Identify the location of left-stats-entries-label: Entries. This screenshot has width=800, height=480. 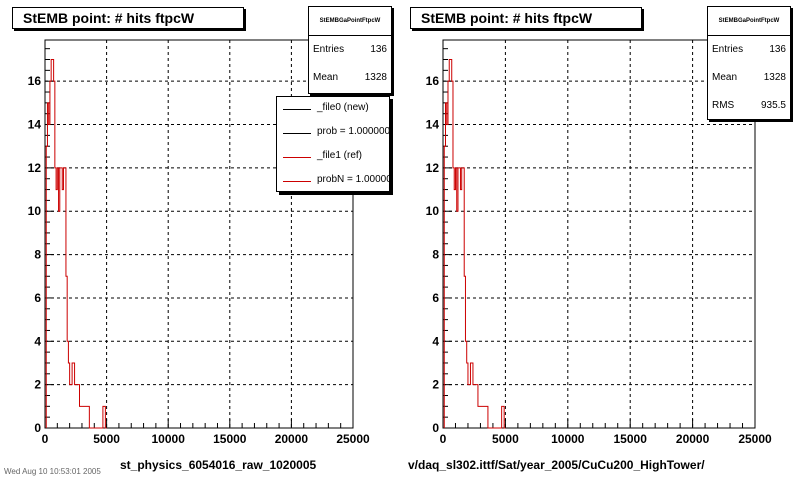
(329, 49).